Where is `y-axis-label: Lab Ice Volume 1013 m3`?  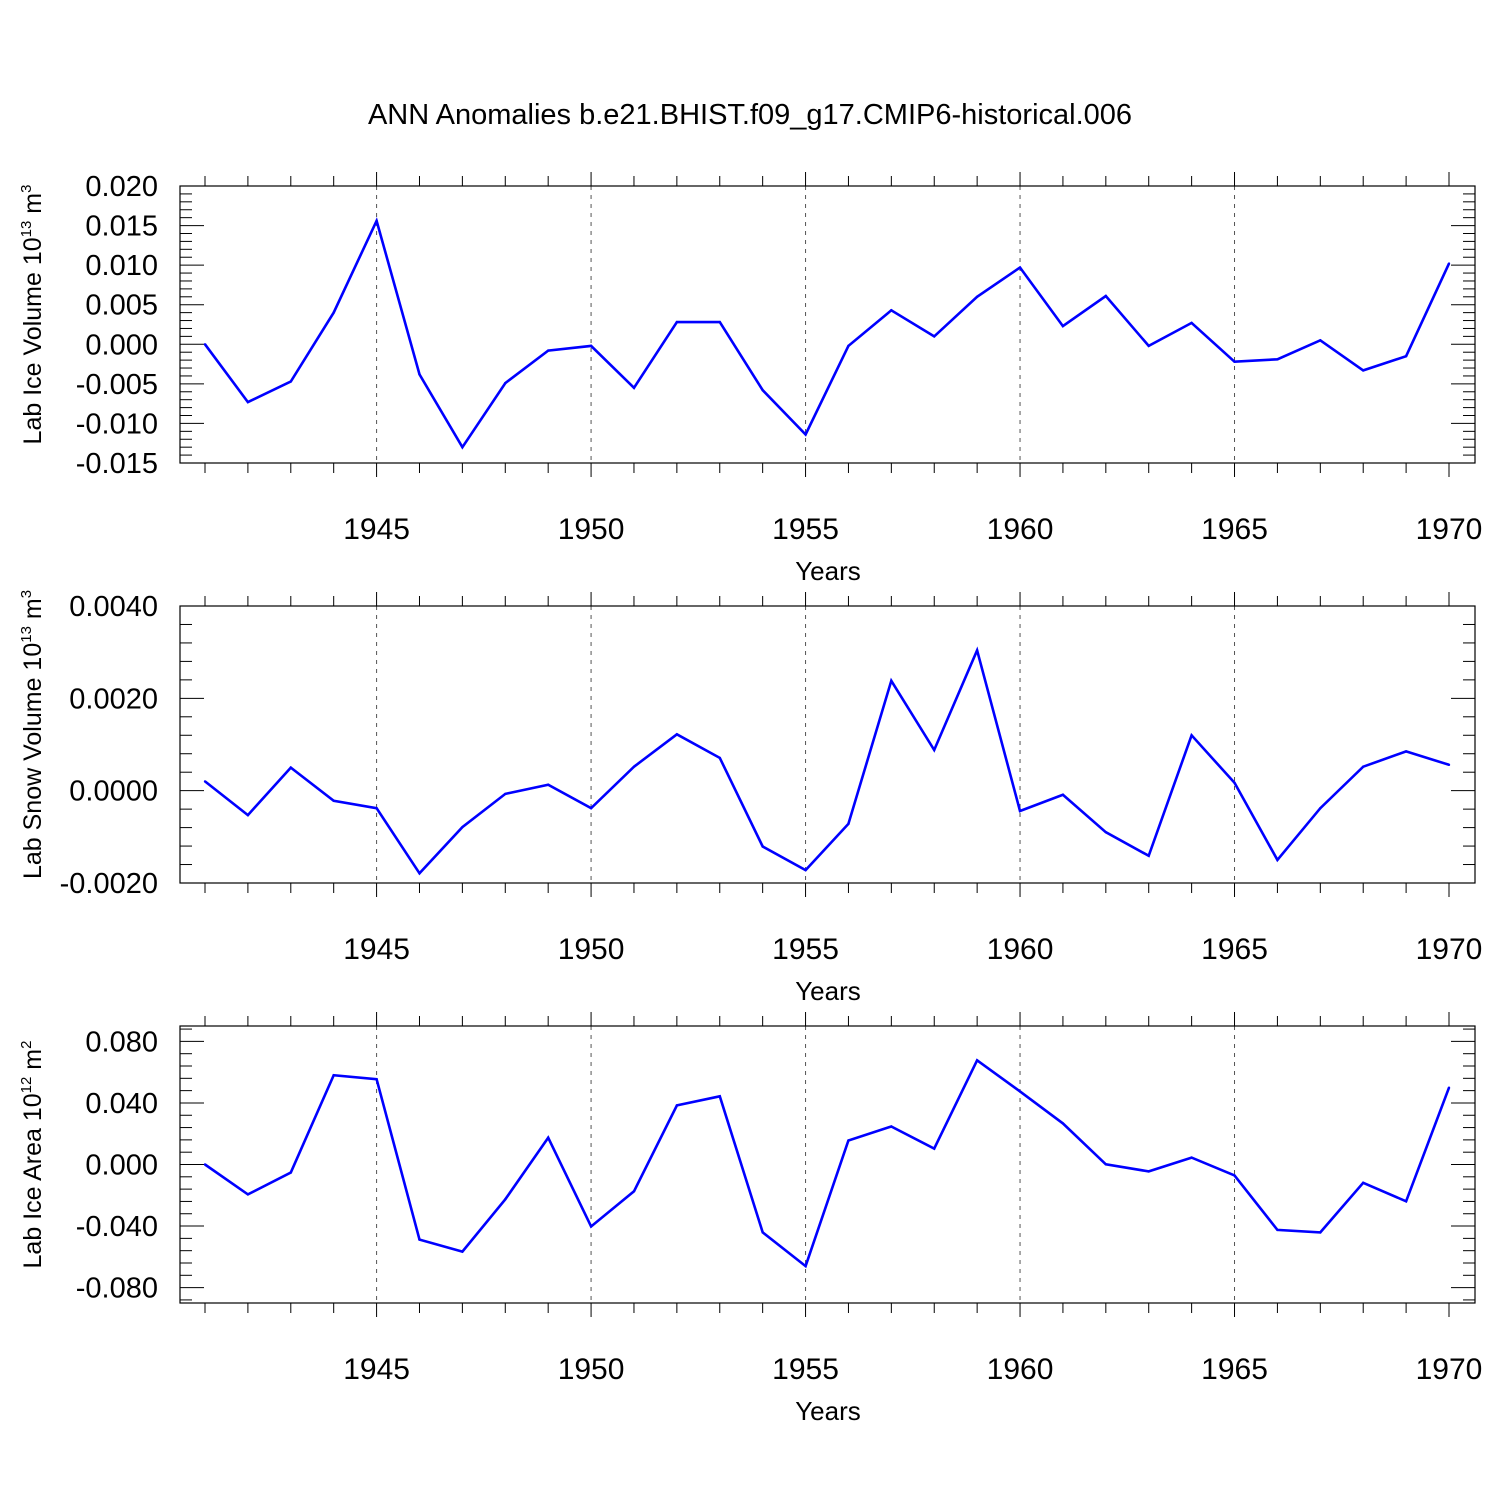 y-axis-label: Lab Ice Volume 1013 m3 is located at coordinates (32, 315).